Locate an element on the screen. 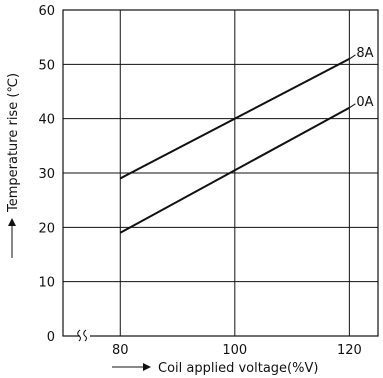  x-tick-label-80: 80 is located at coordinates (120, 350).